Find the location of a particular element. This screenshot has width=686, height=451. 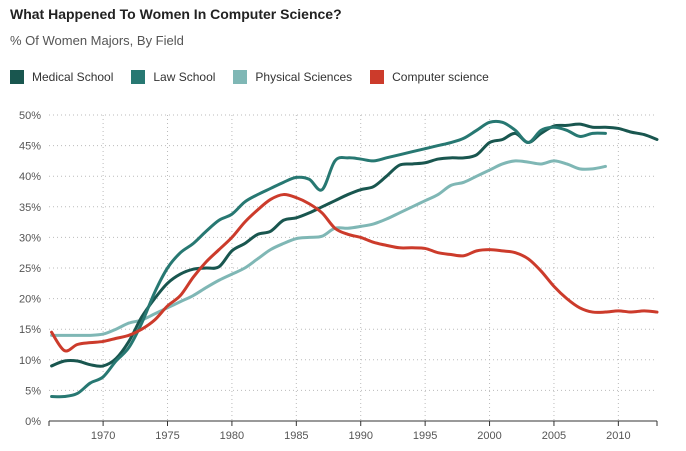

legend-item-physical-sciences: Physical Sciences is located at coordinates (292, 77).